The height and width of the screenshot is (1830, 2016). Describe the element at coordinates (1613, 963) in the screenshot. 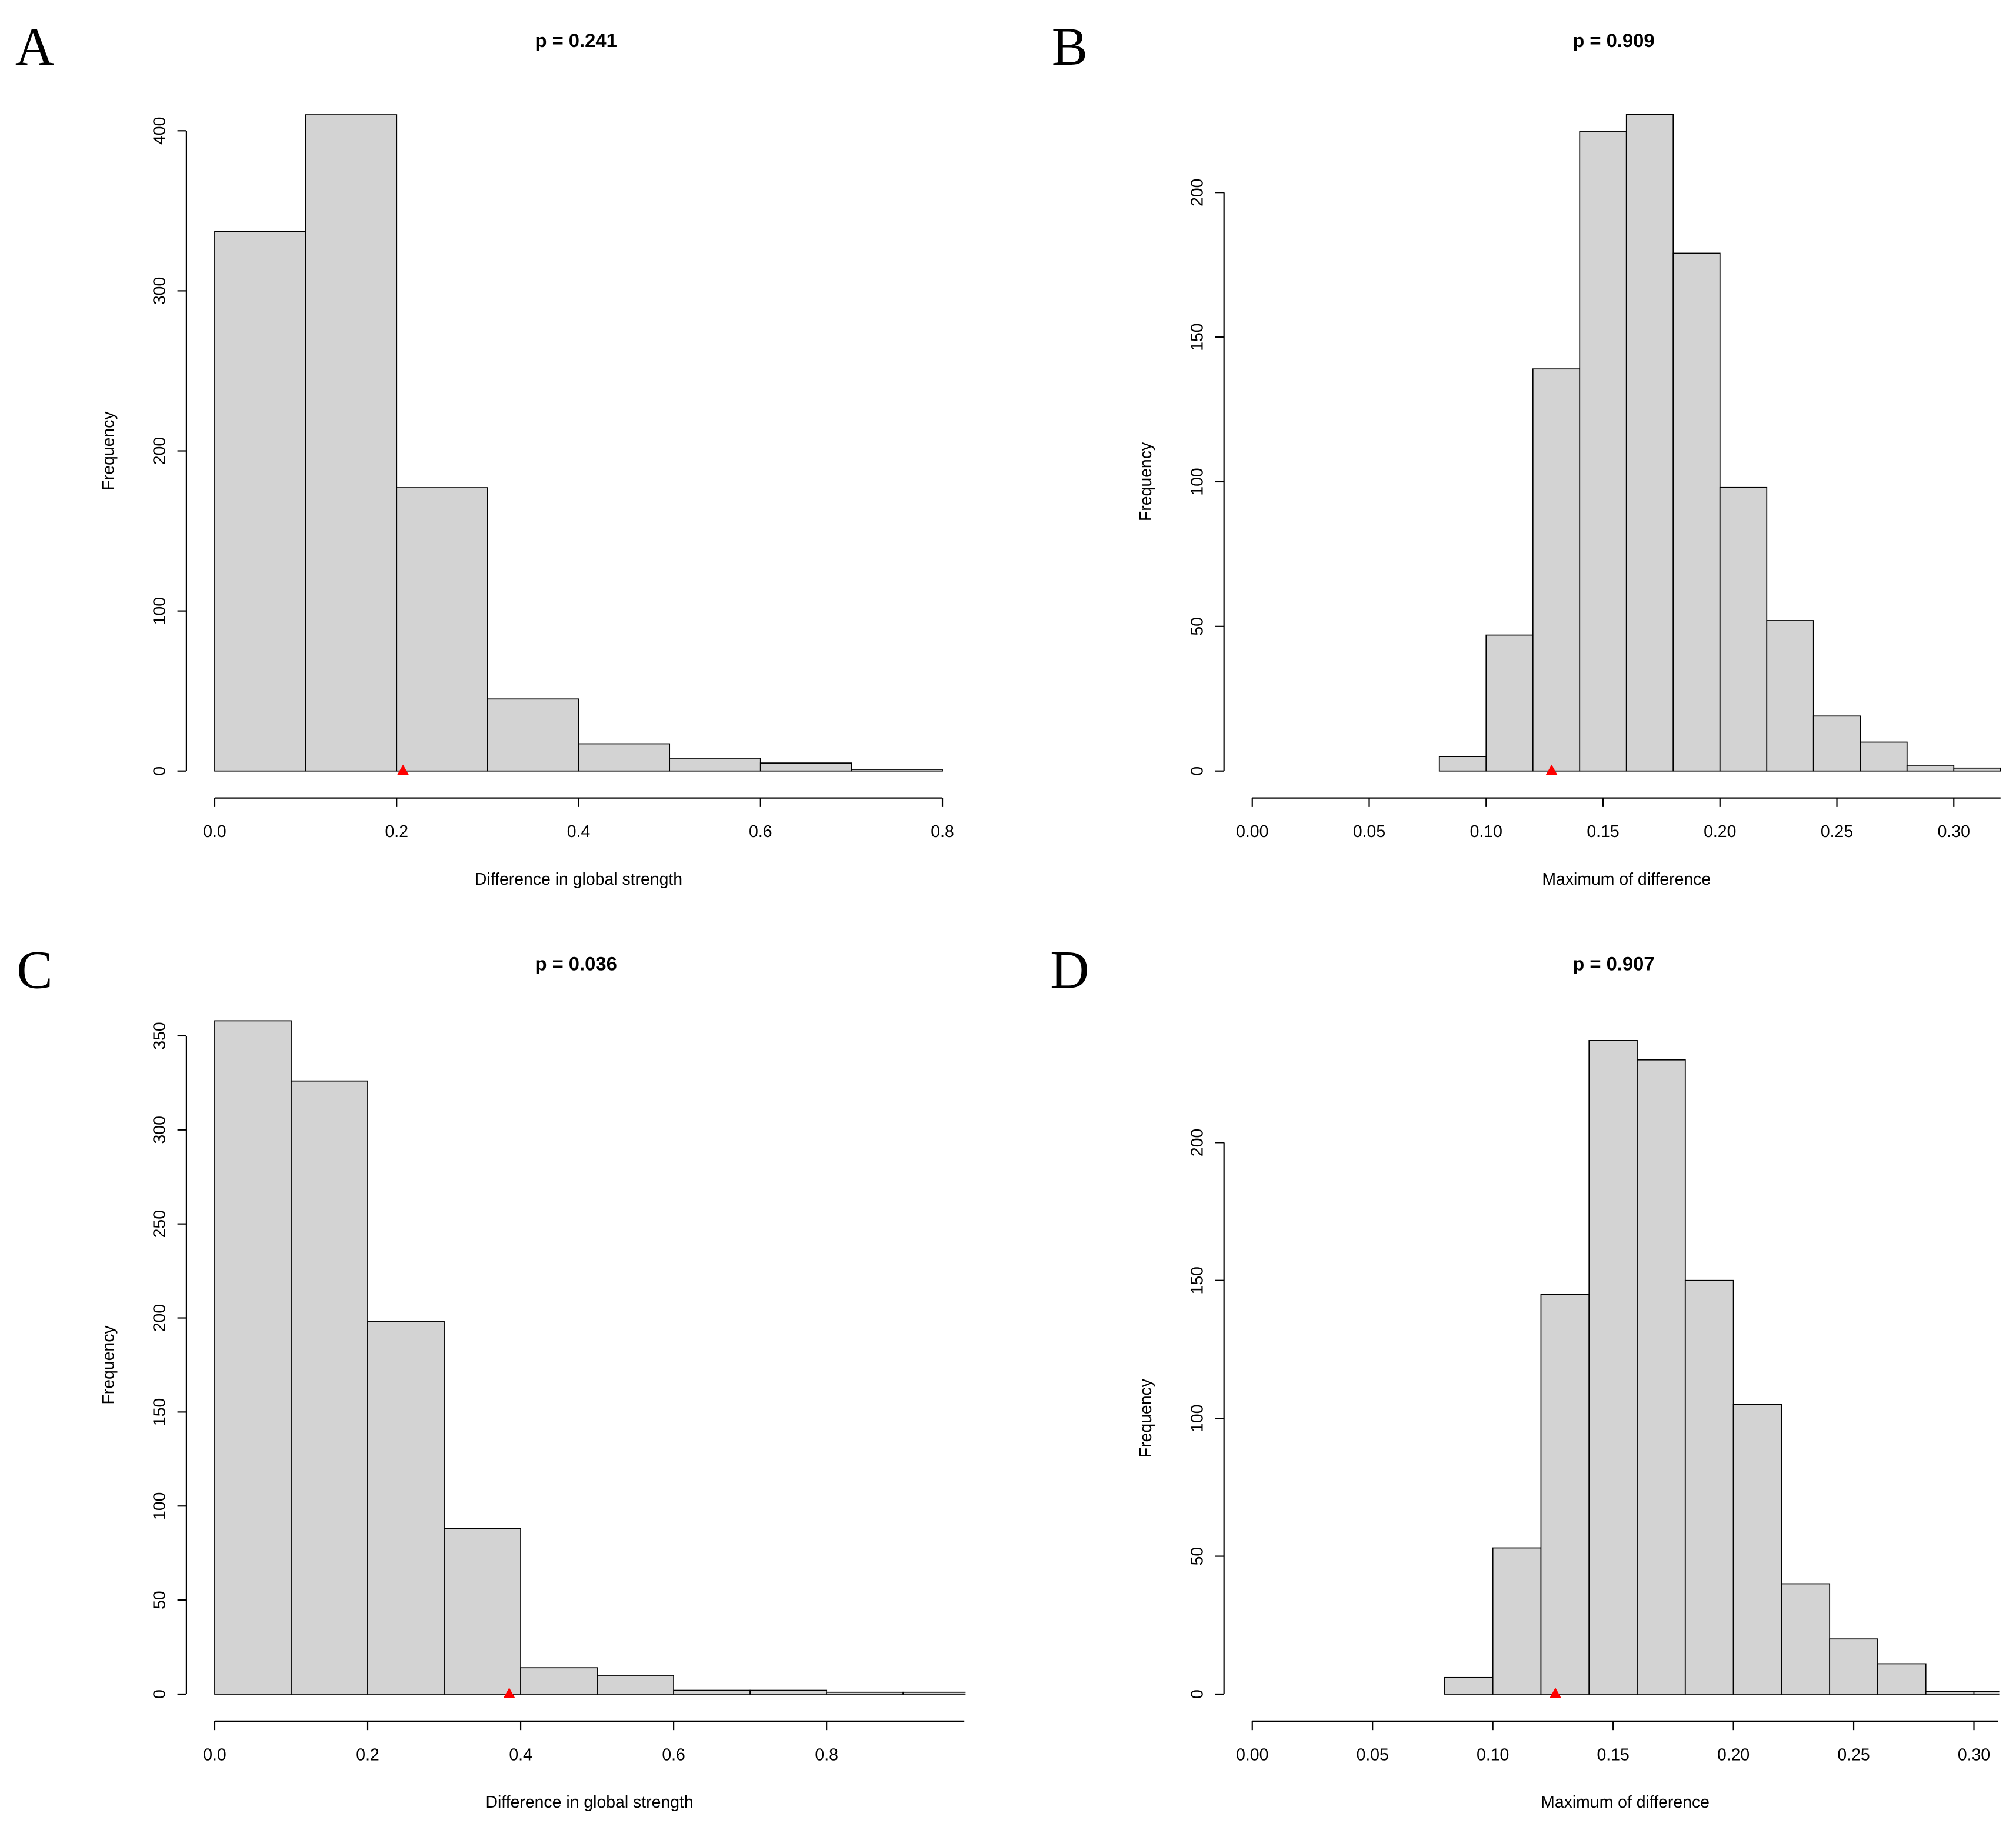

I see `chart-title: p = 0.907` at that location.